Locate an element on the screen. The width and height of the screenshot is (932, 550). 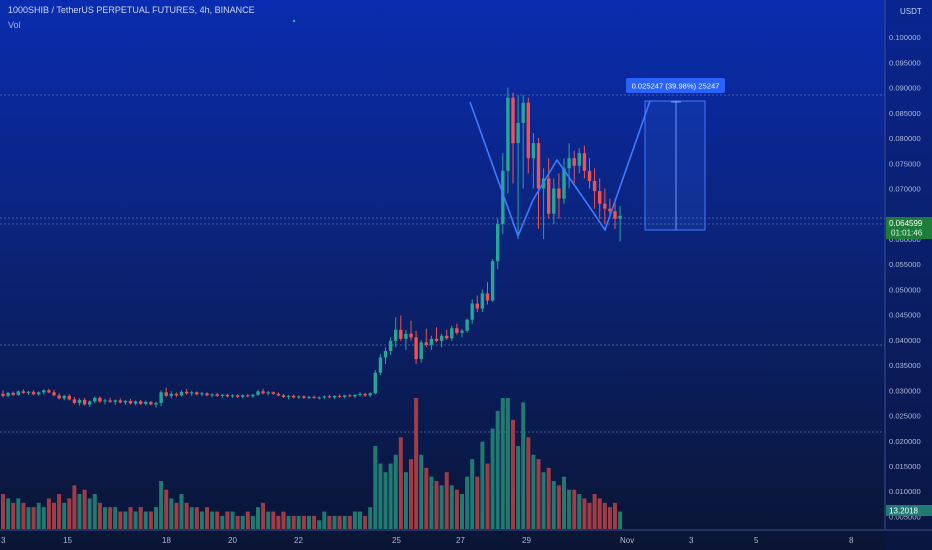
volume-value: 13.2018 is located at coordinates (903, 511).